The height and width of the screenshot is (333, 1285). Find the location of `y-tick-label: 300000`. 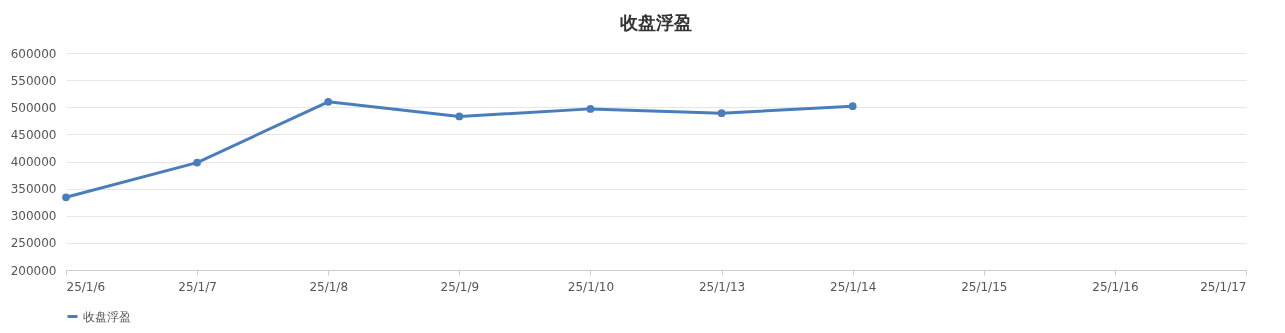

y-tick-label: 300000 is located at coordinates (33, 216).